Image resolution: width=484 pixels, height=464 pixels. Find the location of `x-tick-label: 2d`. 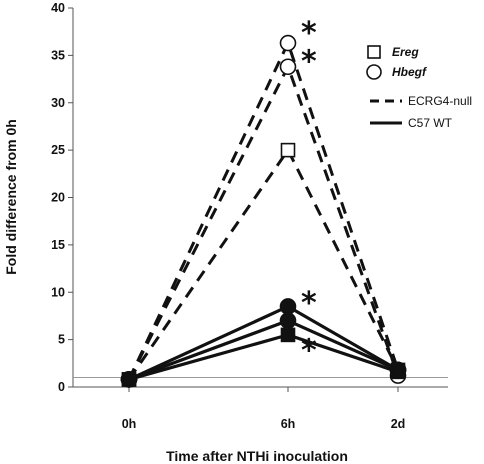

x-tick-label: 2d is located at coordinates (398, 424).